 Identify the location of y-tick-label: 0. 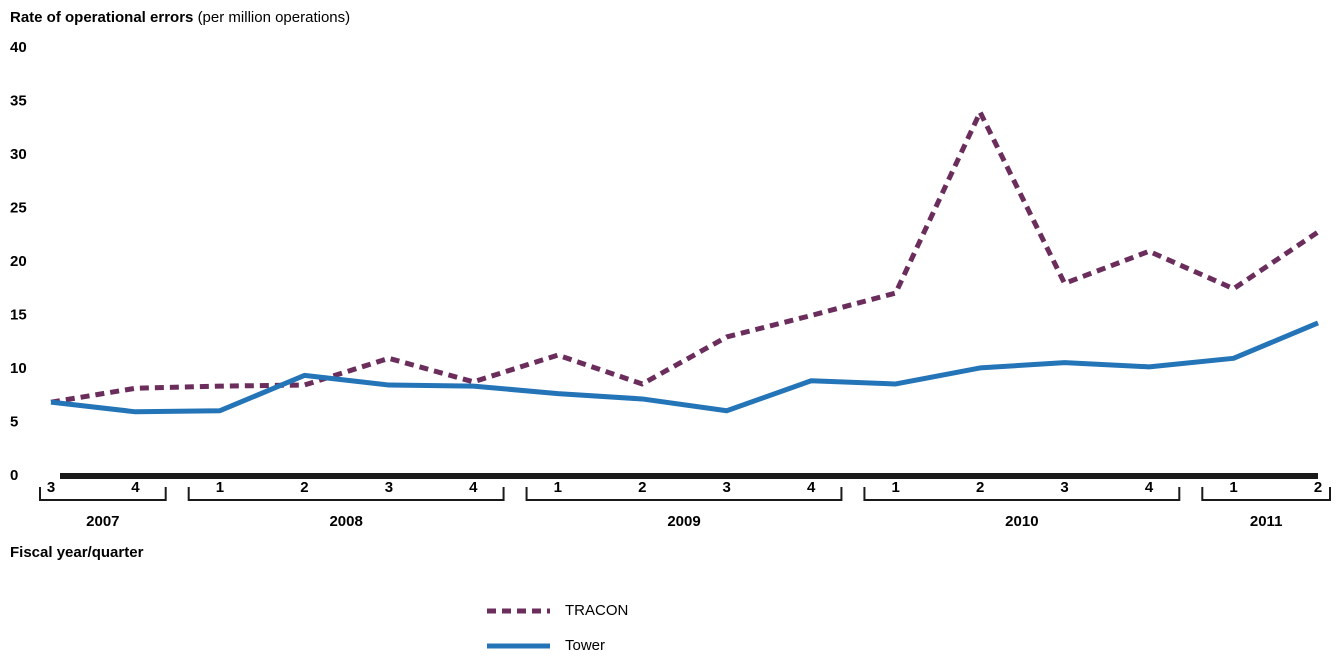
(14, 475).